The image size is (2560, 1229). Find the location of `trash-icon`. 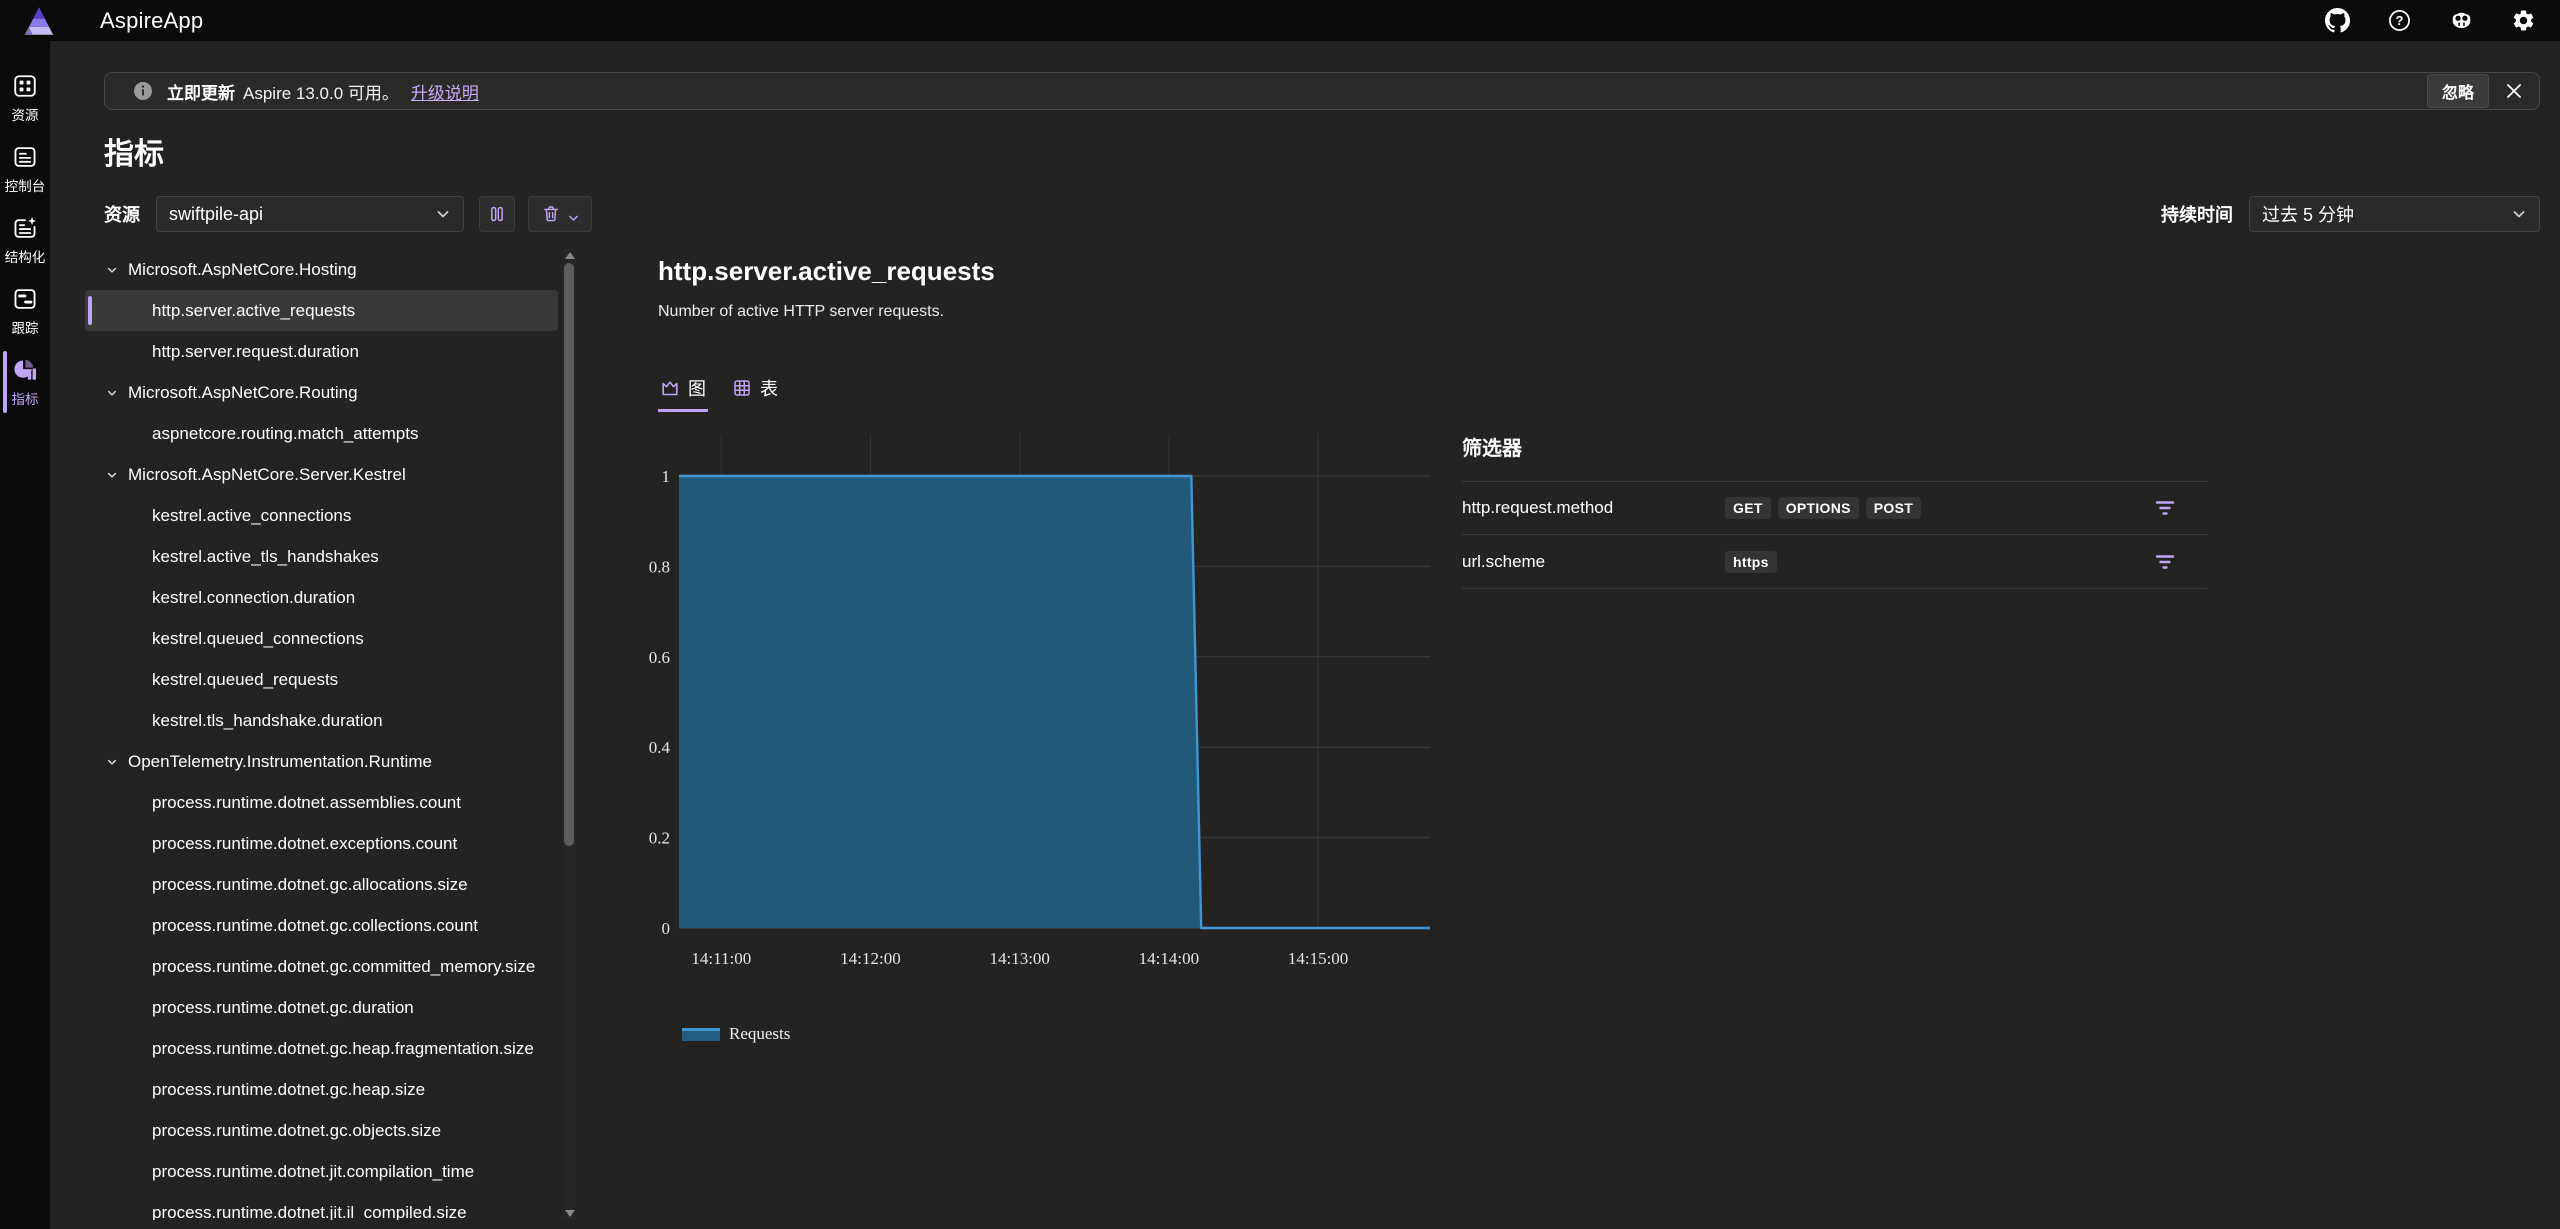

trash-icon is located at coordinates (551, 214).